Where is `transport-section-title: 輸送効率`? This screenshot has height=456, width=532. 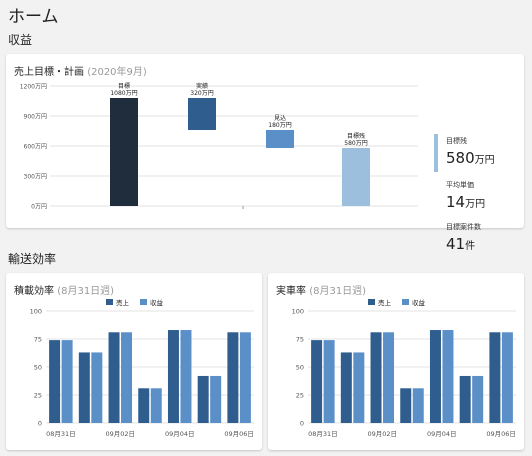
transport-section-title: 輸送効率 is located at coordinates (32, 259).